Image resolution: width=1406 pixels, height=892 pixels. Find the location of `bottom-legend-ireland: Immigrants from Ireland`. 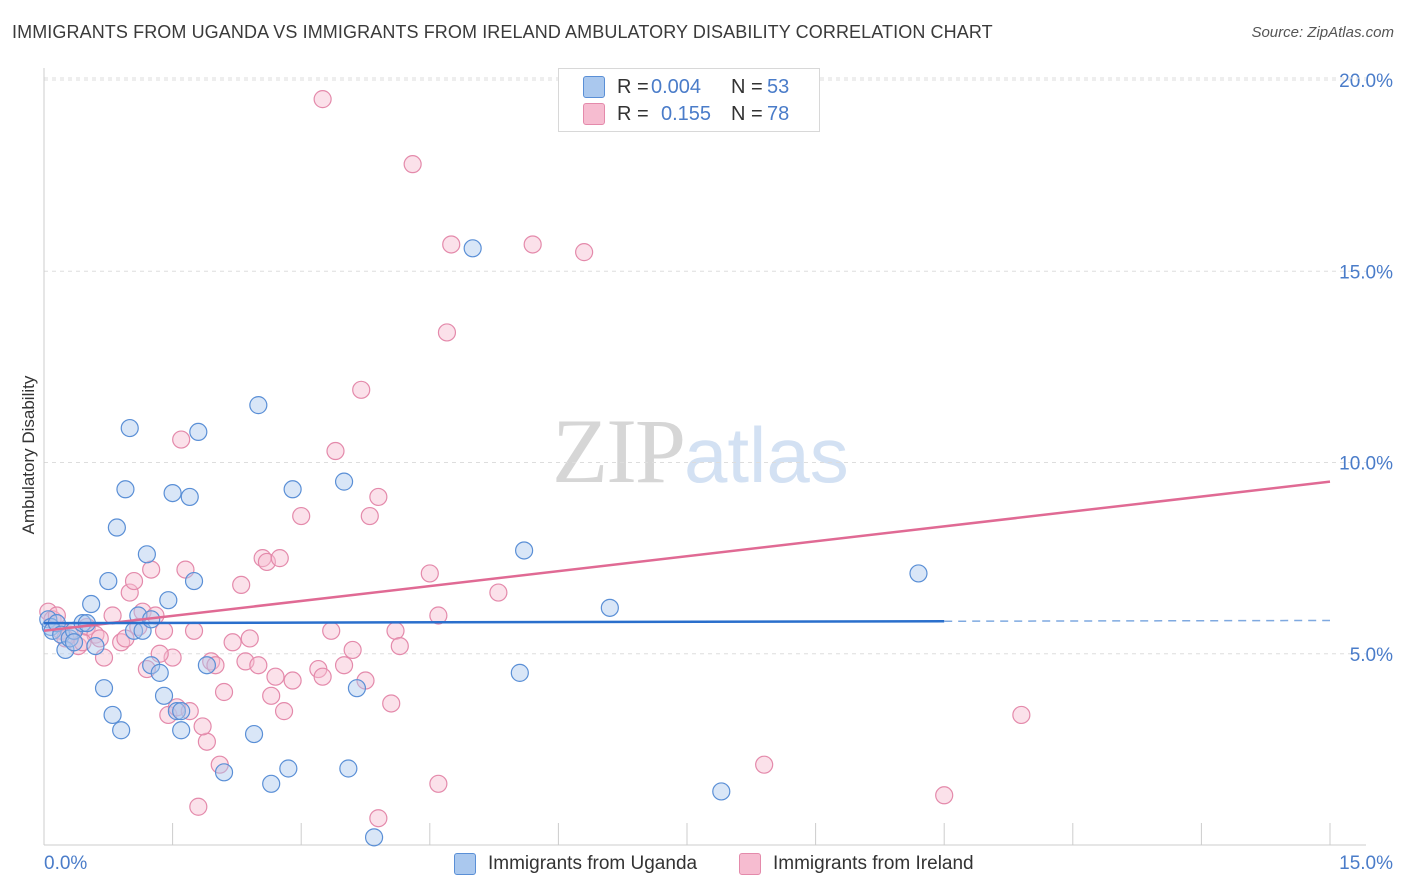

bottom-legend-ireland: Immigrants from Ireland is located at coordinates (856, 864).